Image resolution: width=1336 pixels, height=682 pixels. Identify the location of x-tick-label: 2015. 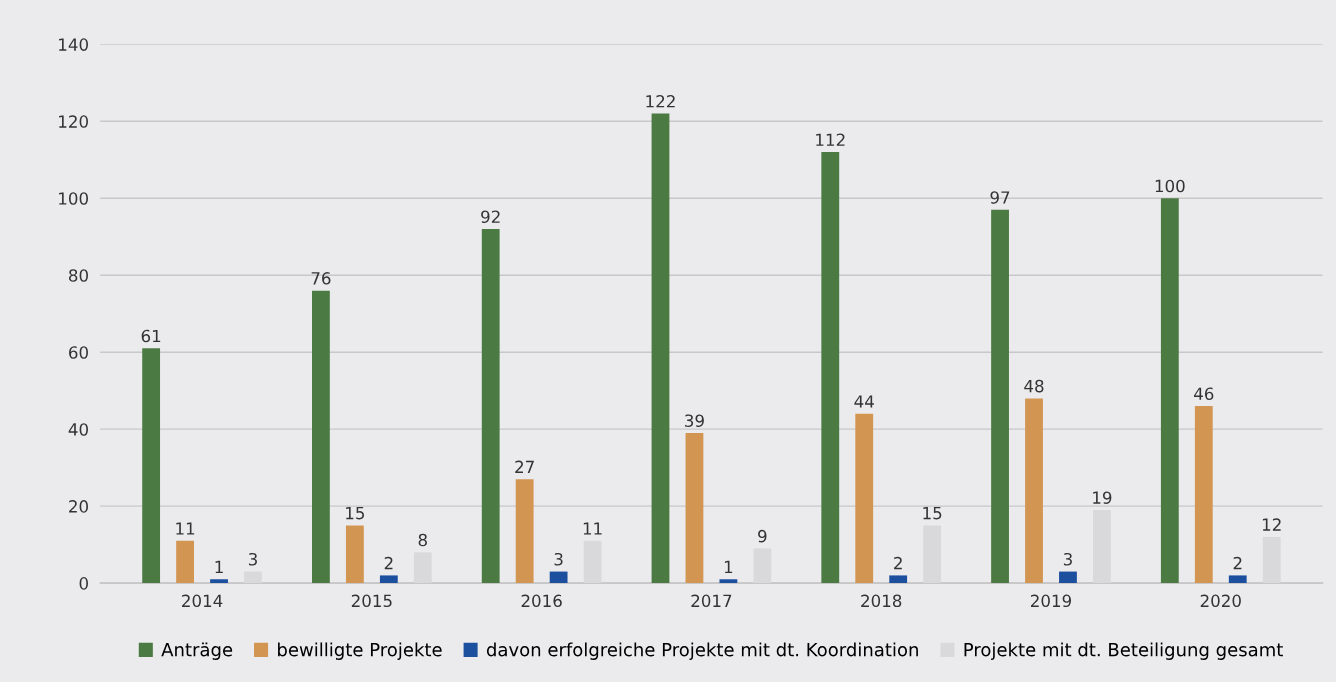
(371, 601).